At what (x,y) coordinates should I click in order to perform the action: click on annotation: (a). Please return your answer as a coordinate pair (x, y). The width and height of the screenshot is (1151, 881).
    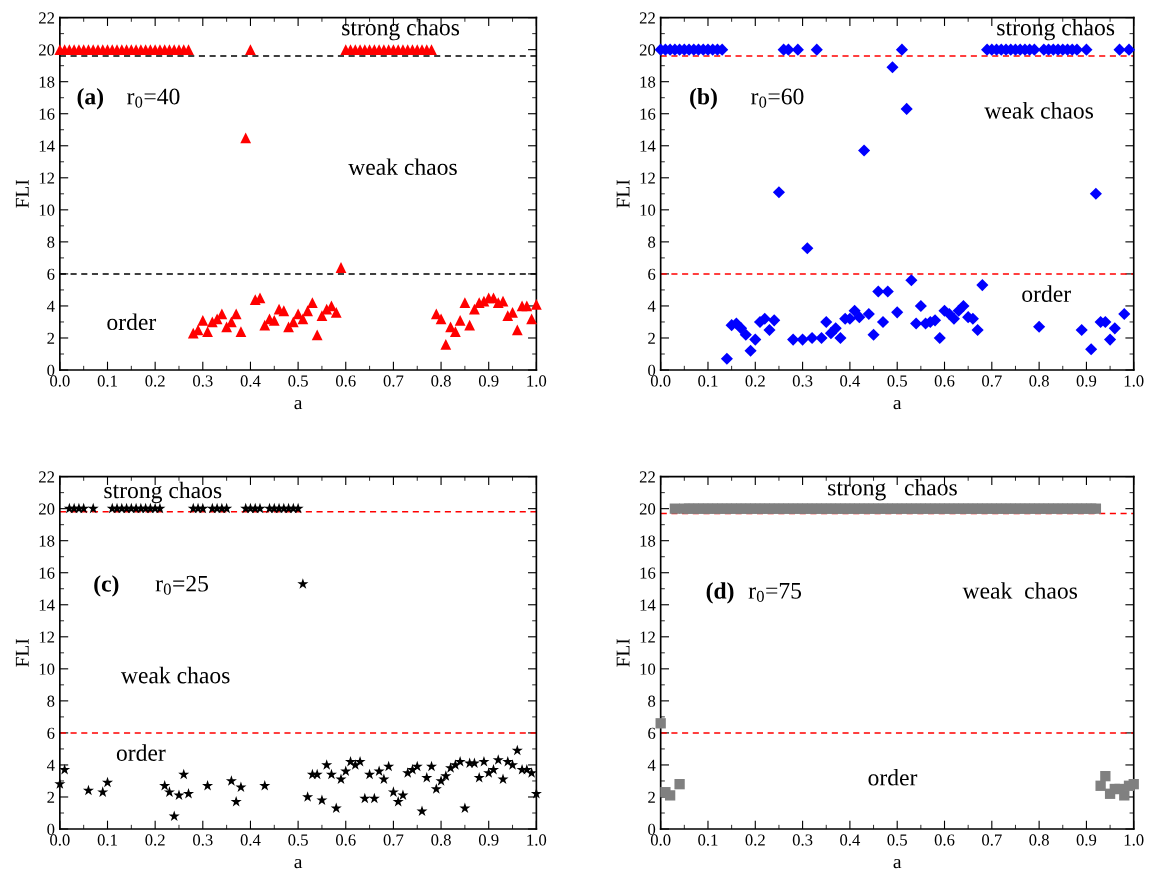
    Looking at the image, I should click on (90, 98).